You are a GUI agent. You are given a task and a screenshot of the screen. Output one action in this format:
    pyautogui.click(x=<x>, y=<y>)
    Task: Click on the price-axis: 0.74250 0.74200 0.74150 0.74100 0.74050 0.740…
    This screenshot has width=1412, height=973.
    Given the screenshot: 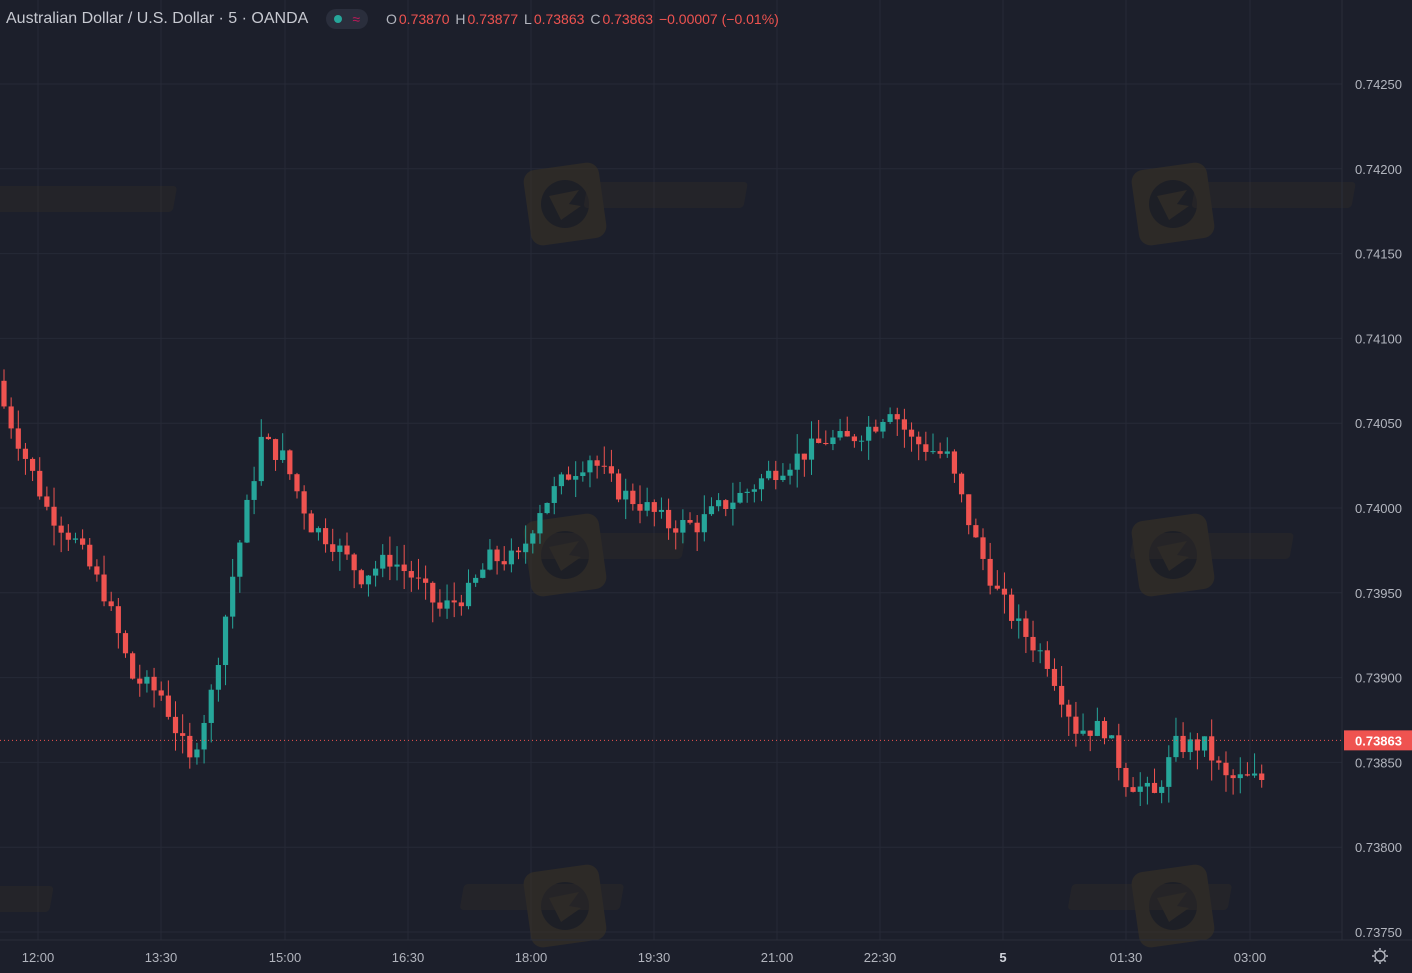 What is the action you would take?
    pyautogui.click(x=1371, y=470)
    